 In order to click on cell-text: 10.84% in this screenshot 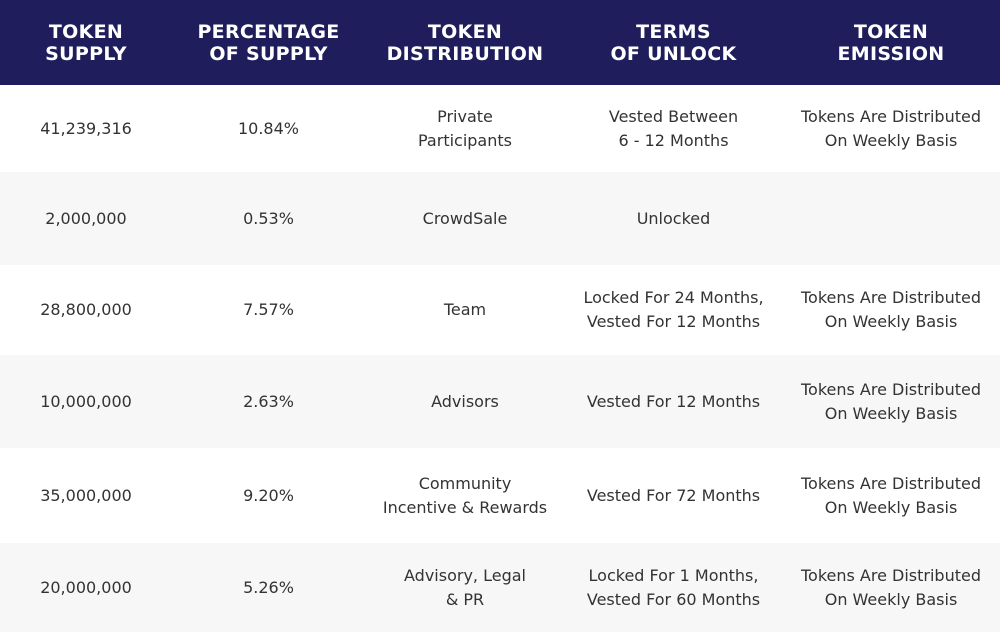, I will do `click(268, 128)`.